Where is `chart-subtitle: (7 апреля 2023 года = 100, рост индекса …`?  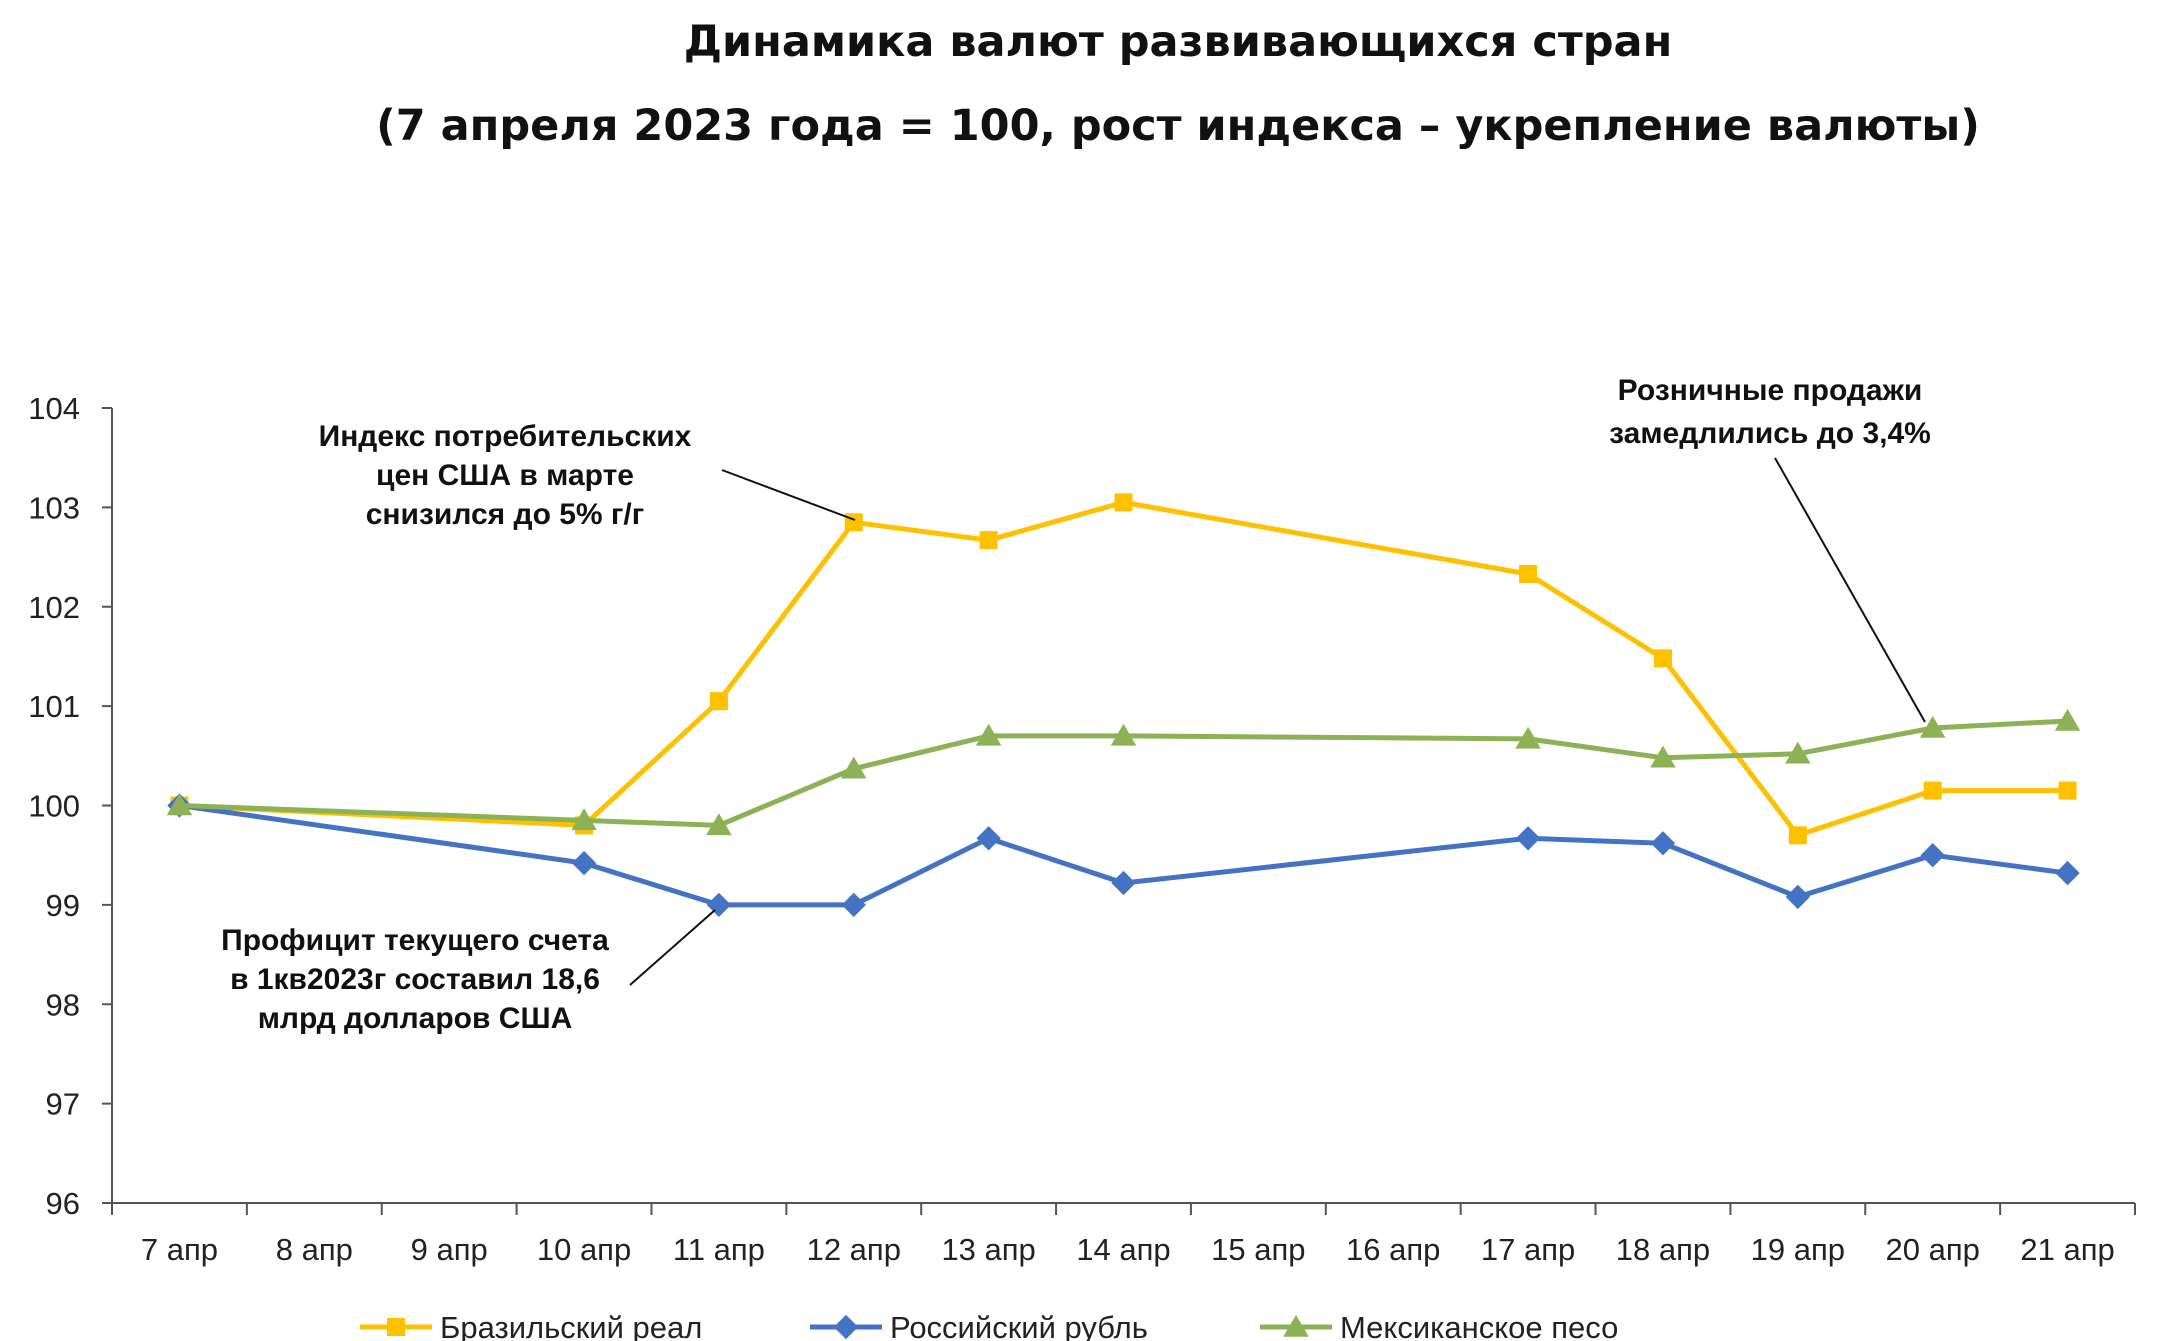
chart-subtitle: (7 апреля 2023 года = 100, рост индекса … is located at coordinates (1178, 126).